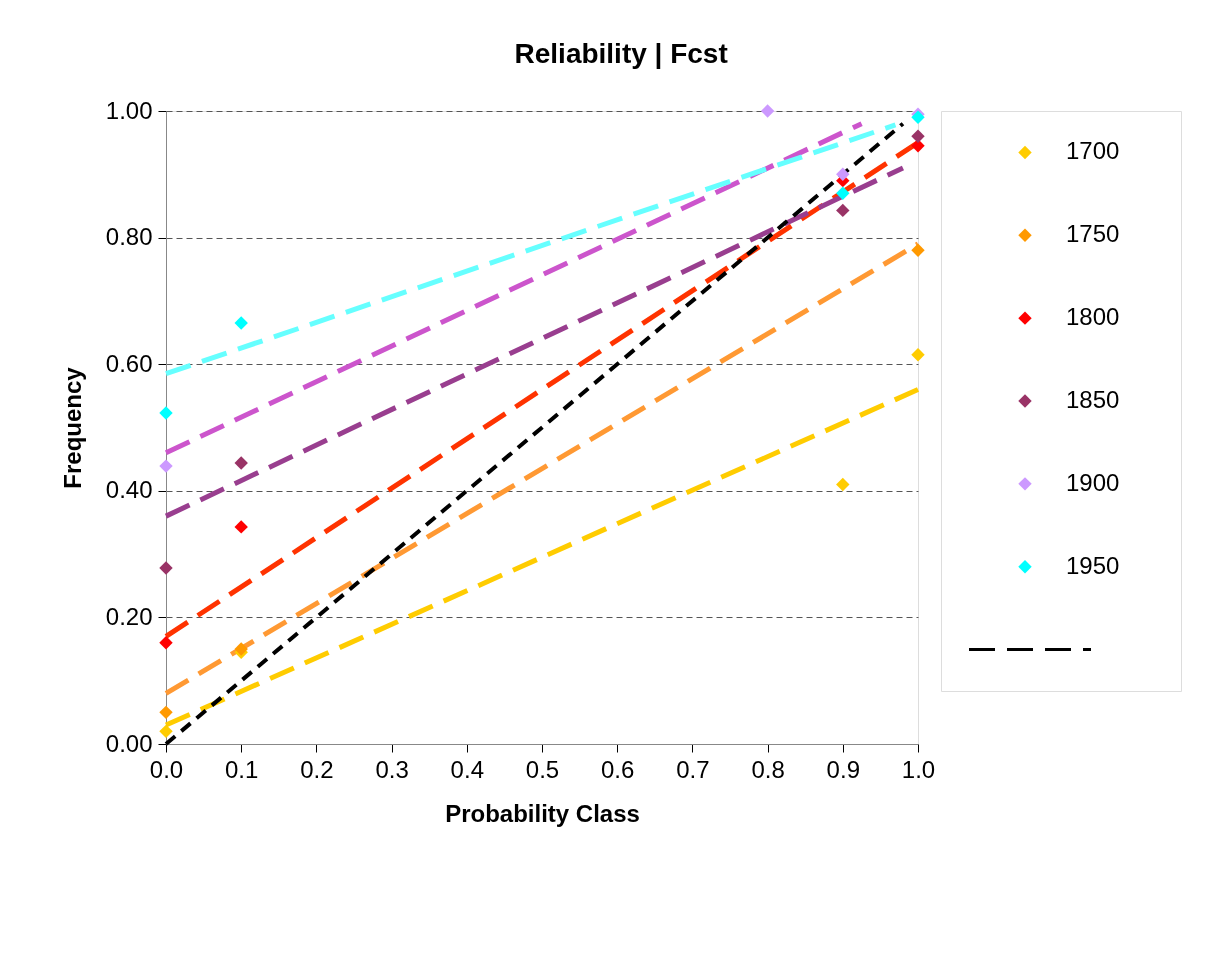 The image size is (1232, 963). What do you see at coordinates (129, 490) in the screenshot?
I see `y-tick-label: 0.40` at bounding box center [129, 490].